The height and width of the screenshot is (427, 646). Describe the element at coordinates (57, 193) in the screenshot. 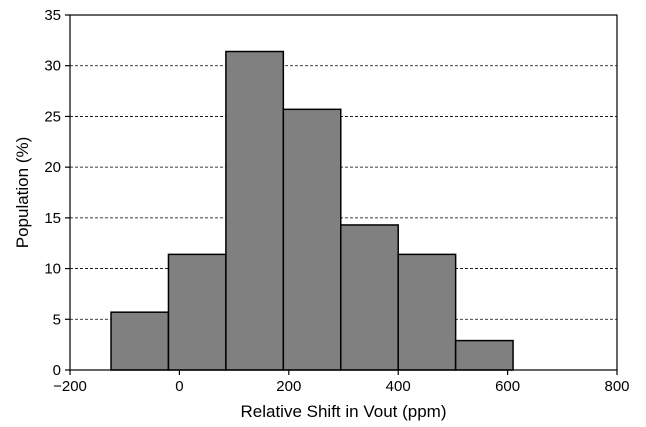

I see `y-axis-ticks: 0 5 10 15 20 25 30 35` at that location.